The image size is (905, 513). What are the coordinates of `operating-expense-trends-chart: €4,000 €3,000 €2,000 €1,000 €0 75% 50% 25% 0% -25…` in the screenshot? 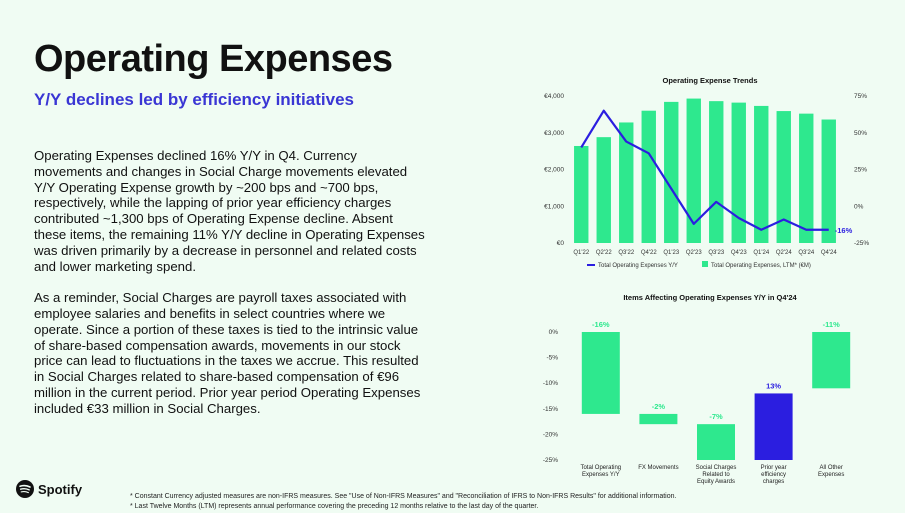 It's located at (706, 181).